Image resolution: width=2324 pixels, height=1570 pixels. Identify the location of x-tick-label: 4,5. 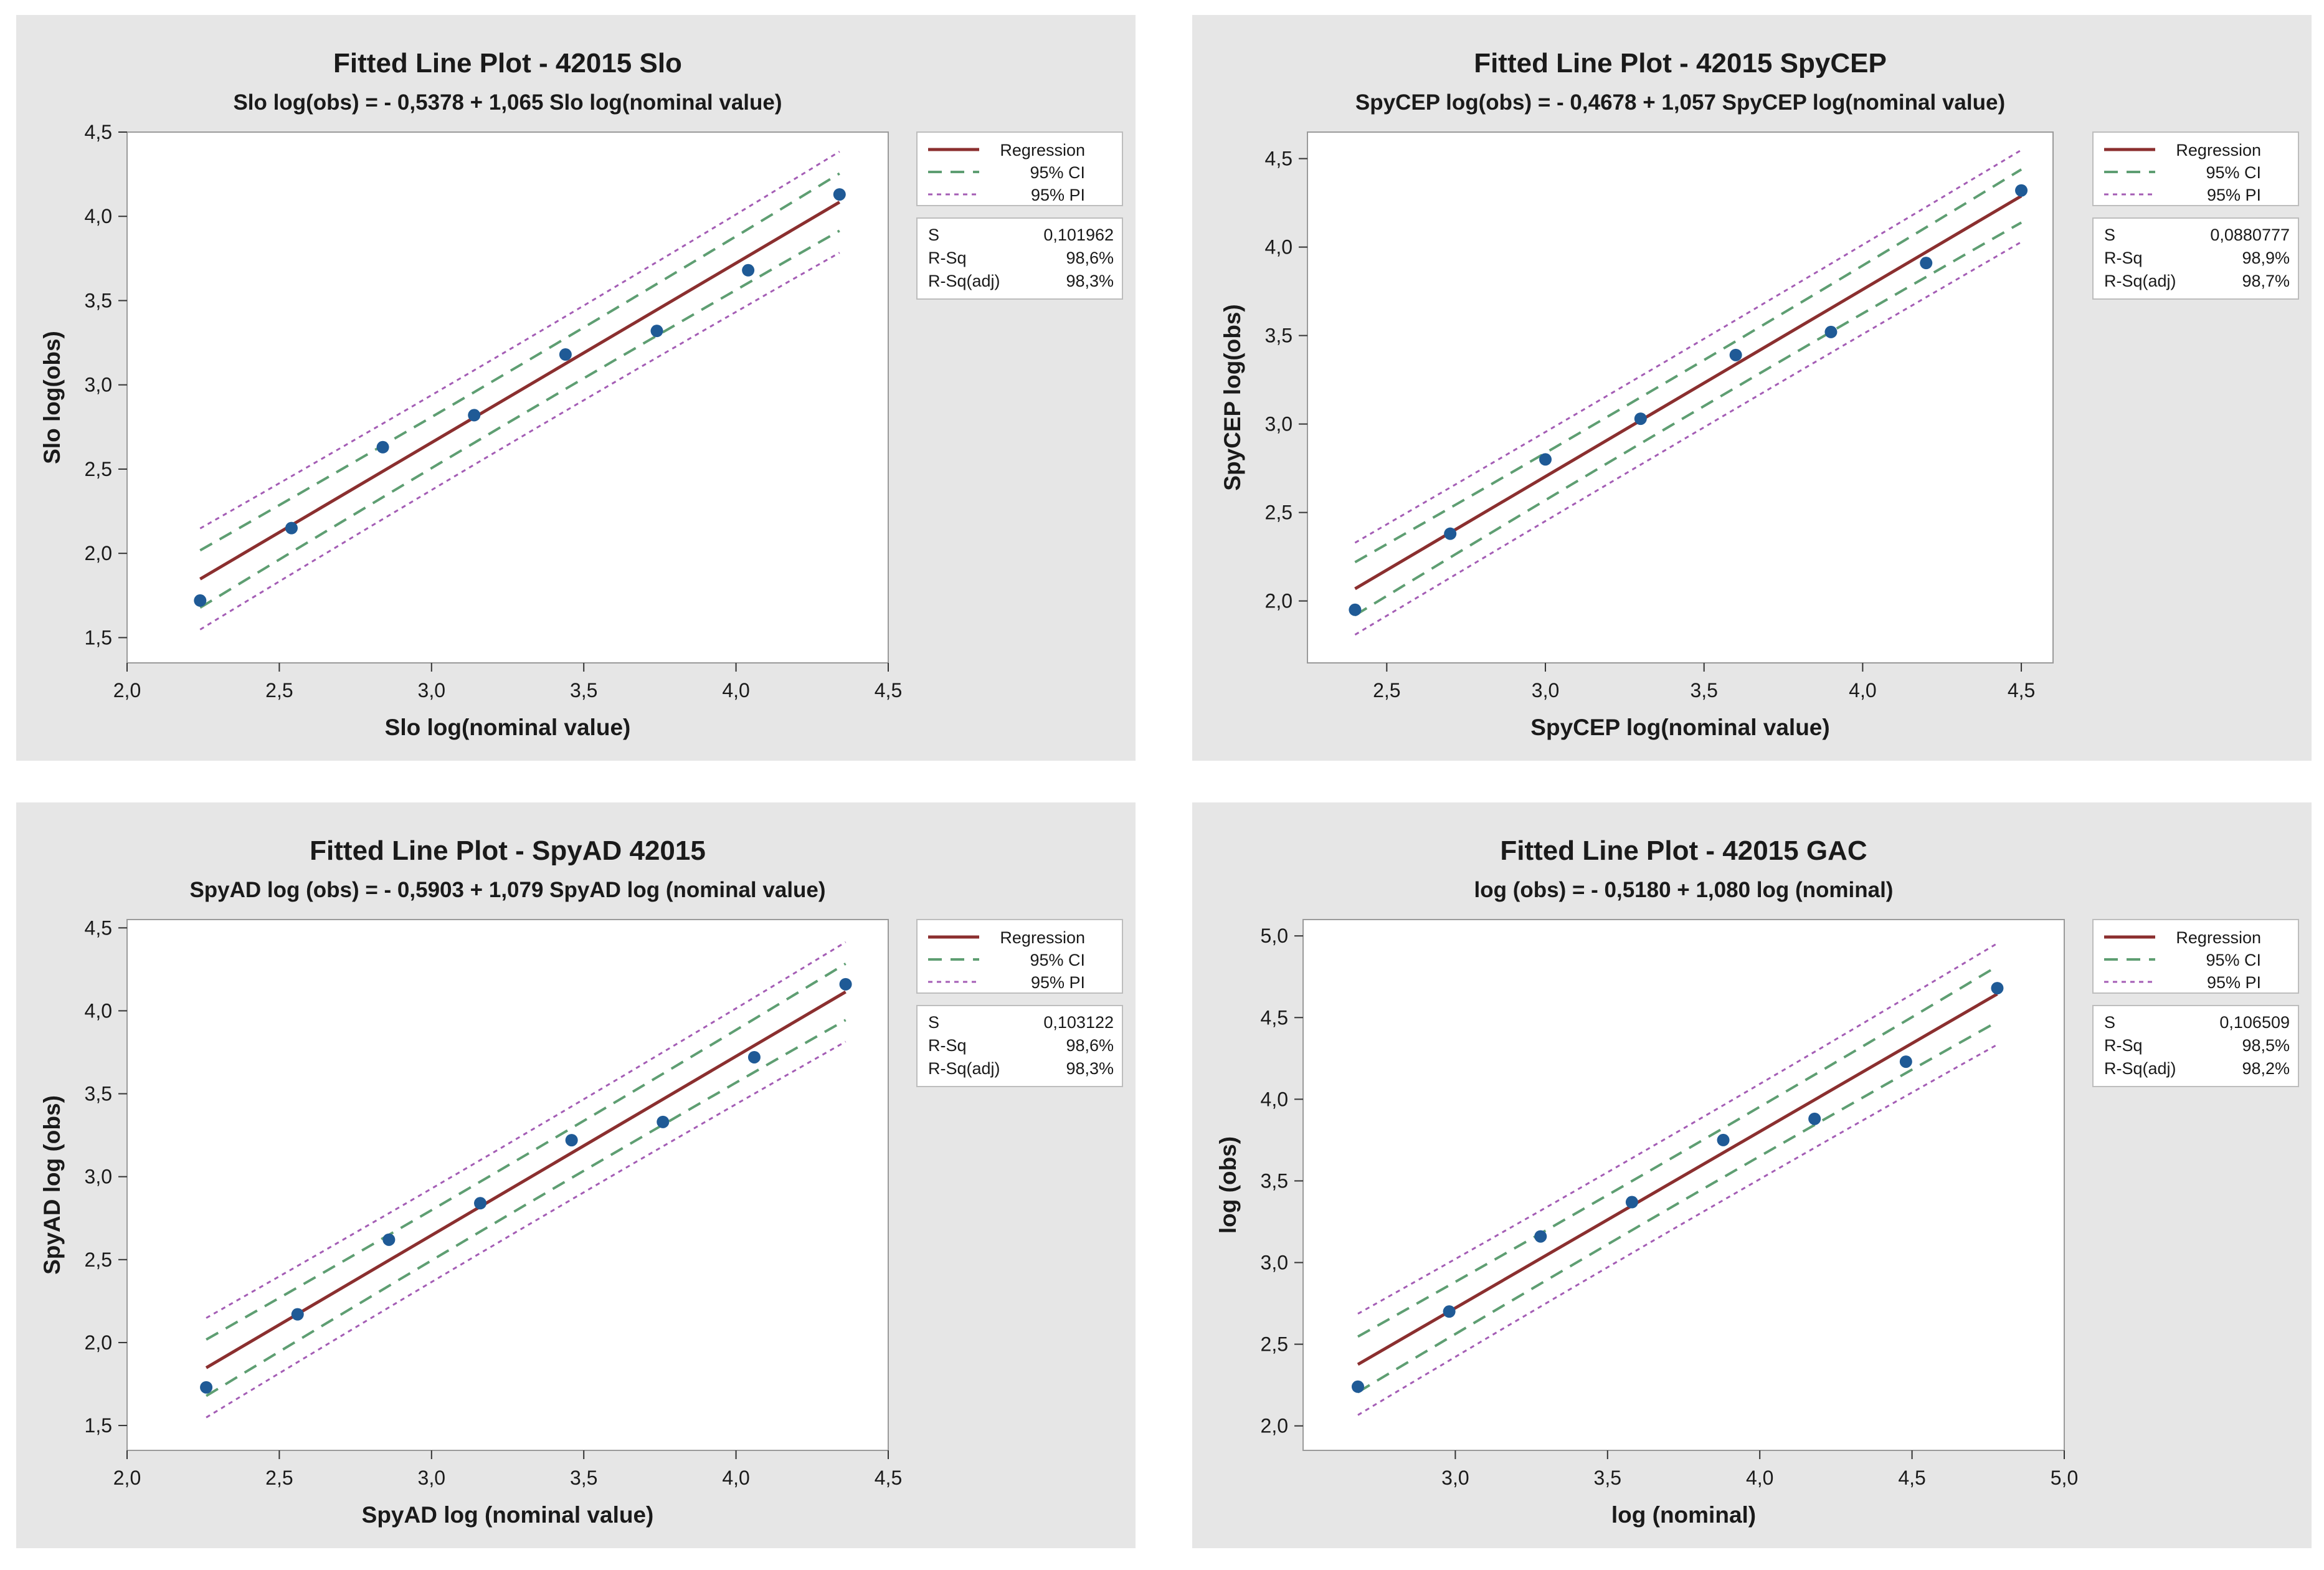
(888, 690).